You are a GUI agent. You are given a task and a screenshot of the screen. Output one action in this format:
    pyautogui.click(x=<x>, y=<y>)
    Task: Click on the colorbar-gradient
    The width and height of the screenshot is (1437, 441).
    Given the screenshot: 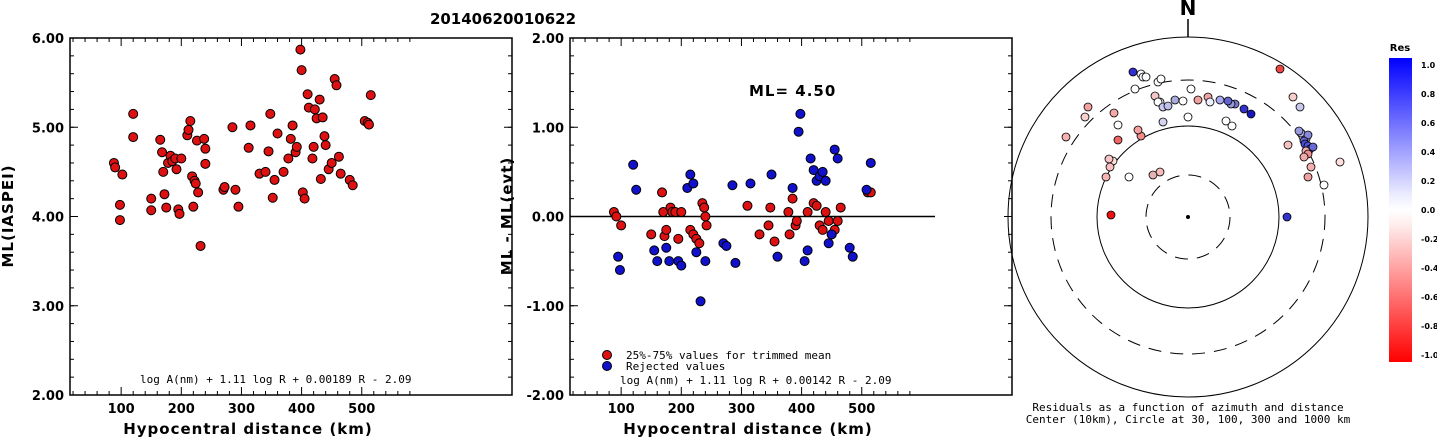 What is the action you would take?
    pyautogui.click(x=1400, y=210)
    